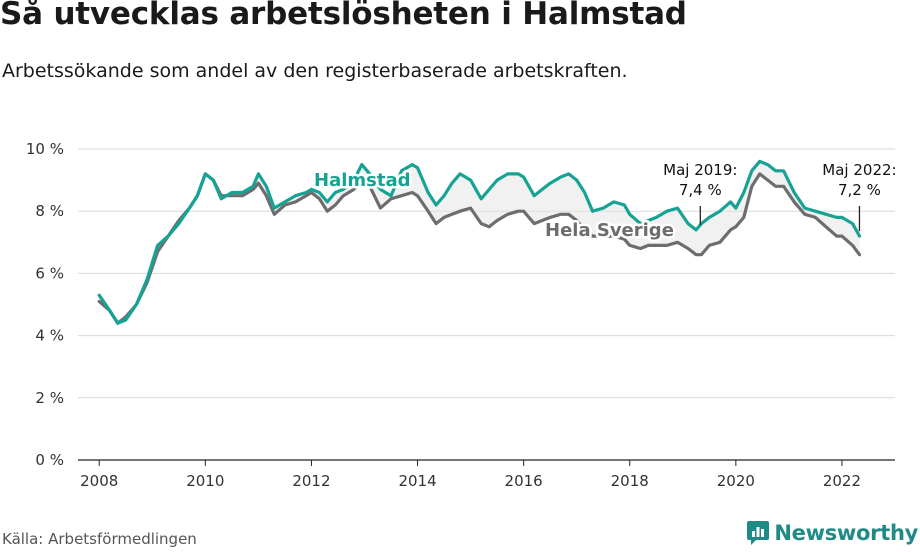  What do you see at coordinates (842, 481) in the screenshot?
I see `x-tick-label: 2022` at bounding box center [842, 481].